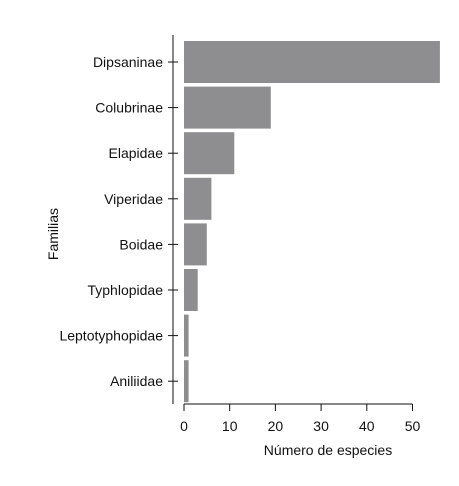 The height and width of the screenshot is (486, 459). I want to click on bar-viperidae, so click(198, 198).